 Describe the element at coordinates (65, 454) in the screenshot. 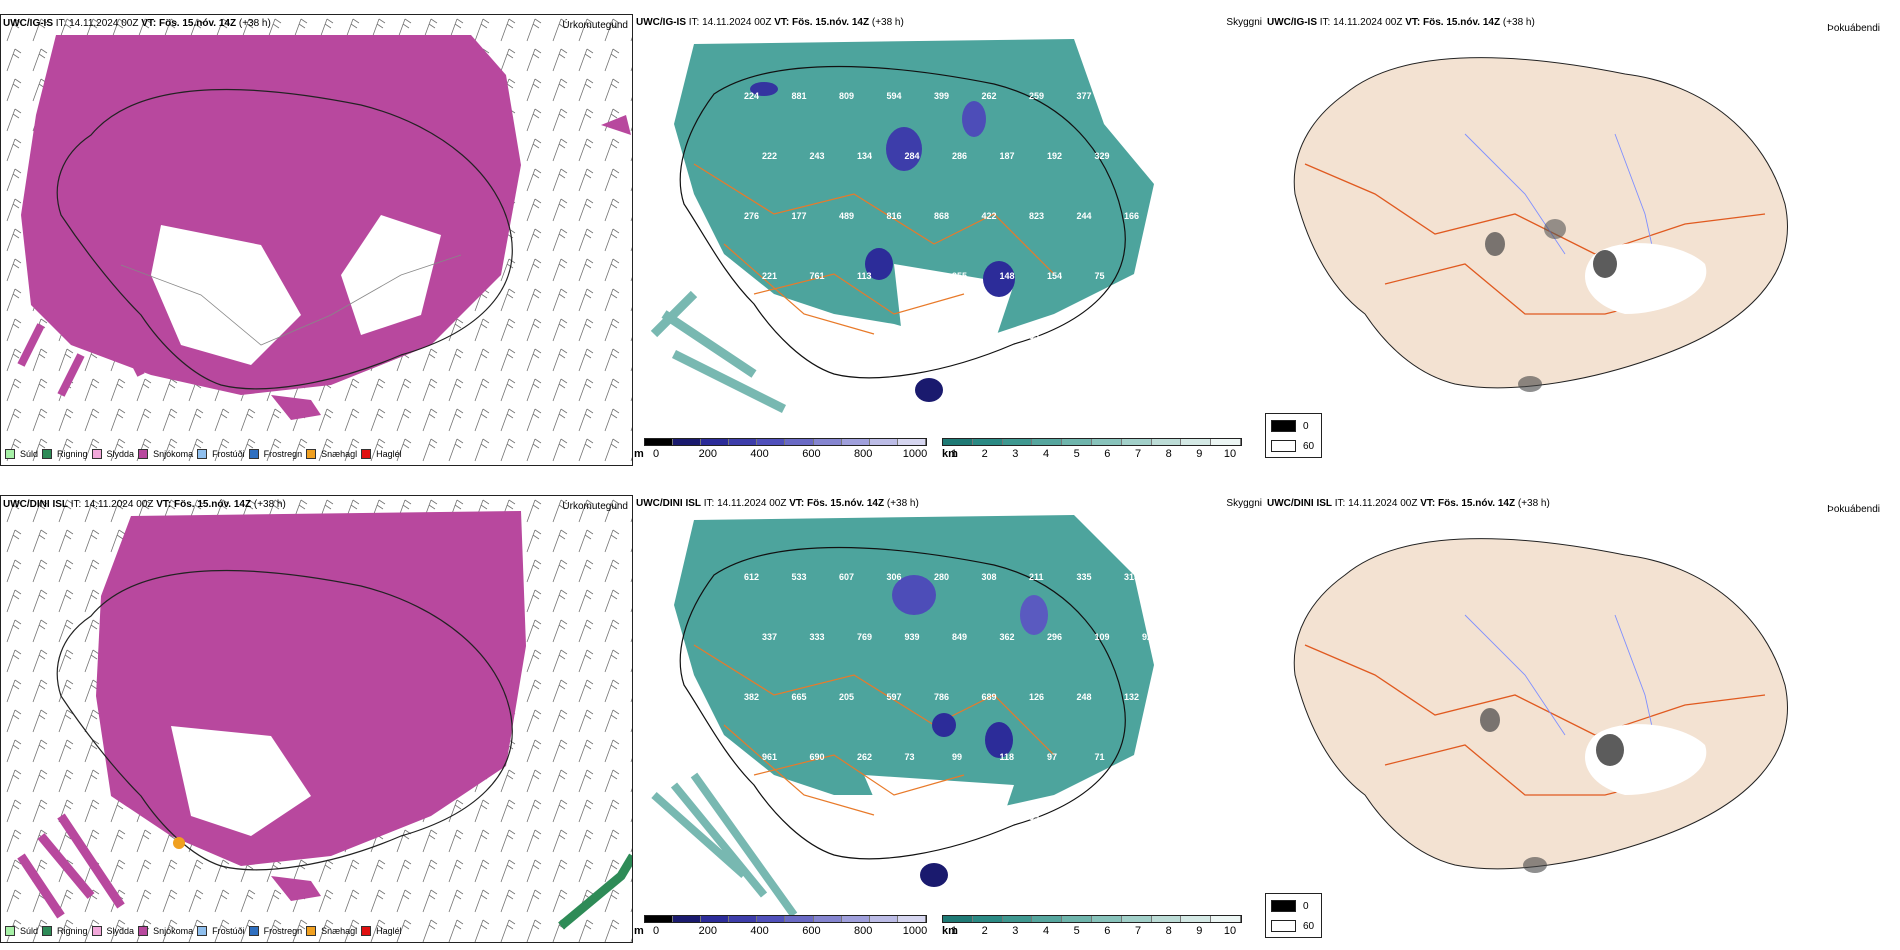

I see `legend-item: Rigning` at that location.